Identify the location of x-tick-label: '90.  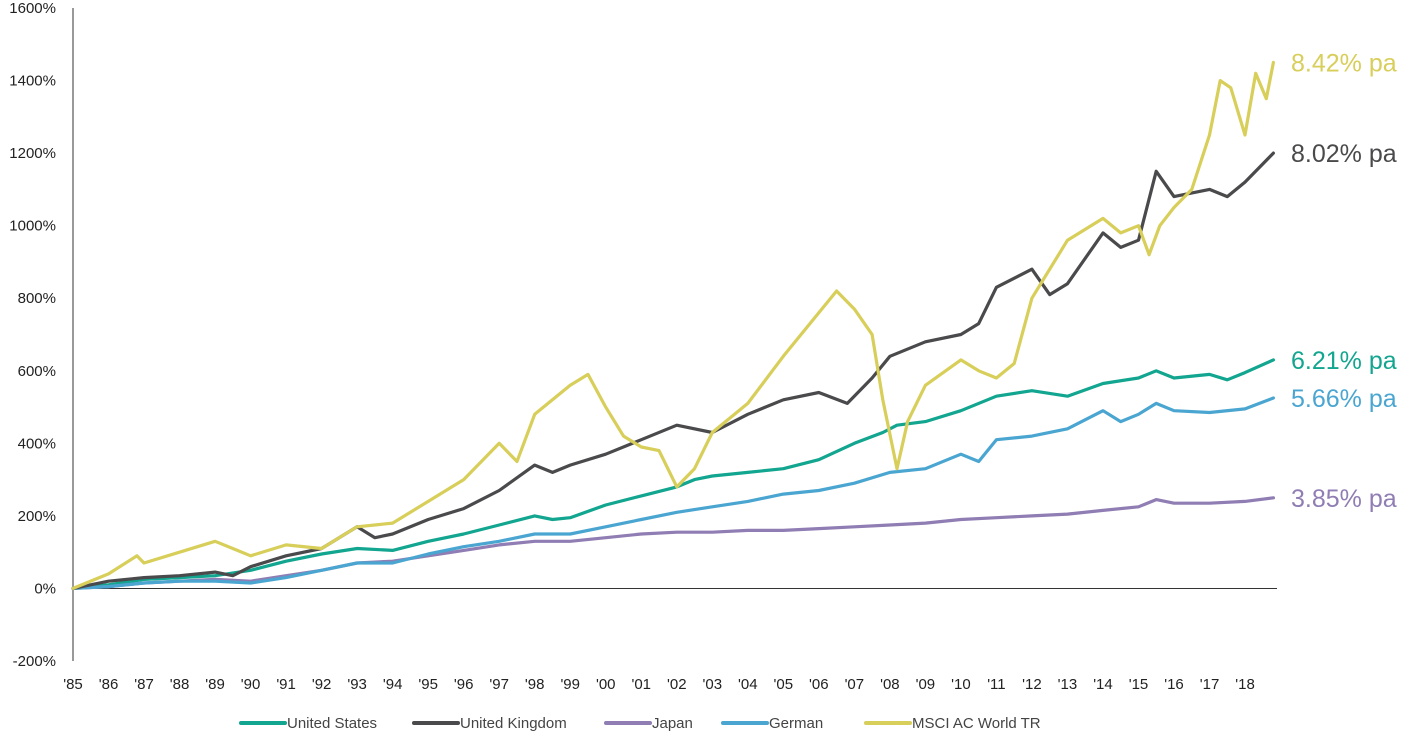
(251, 684).